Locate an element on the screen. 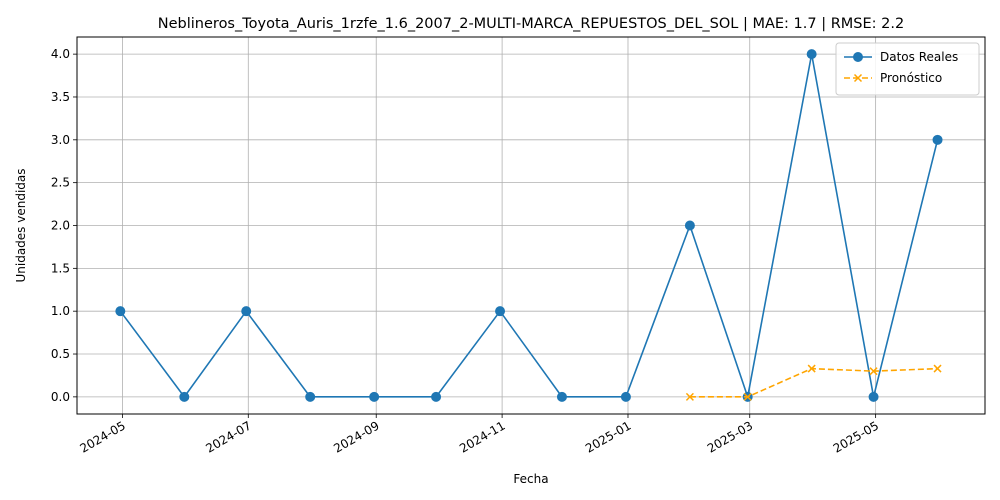 This screenshot has width=1000, height=500. x-tick-label: 2025-03 is located at coordinates (730, 436).